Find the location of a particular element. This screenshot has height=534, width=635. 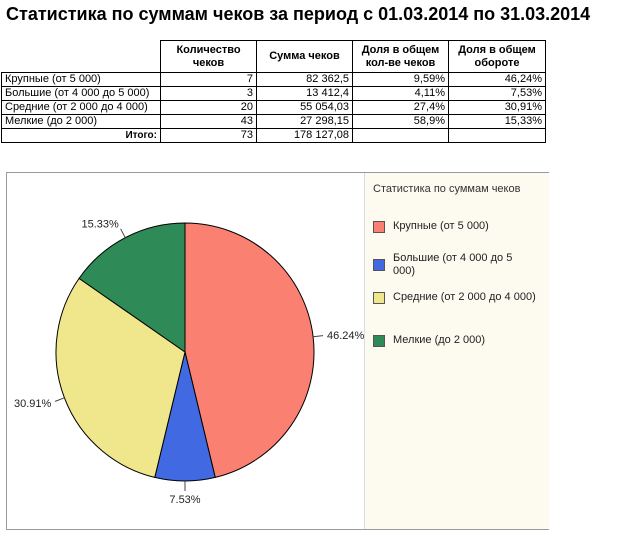

total-sum: 178 127,08 is located at coordinates (304, 135).